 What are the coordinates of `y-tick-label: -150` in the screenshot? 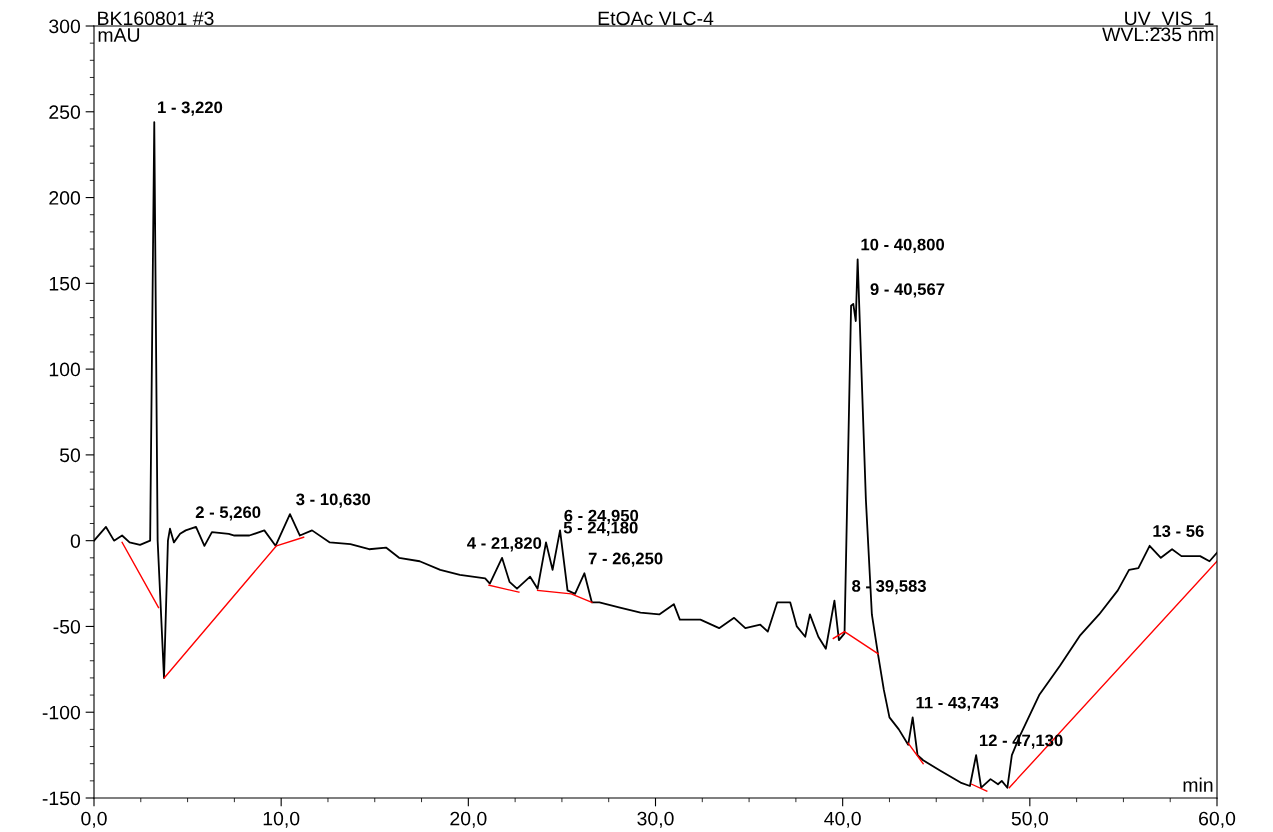 It's located at (61, 798).